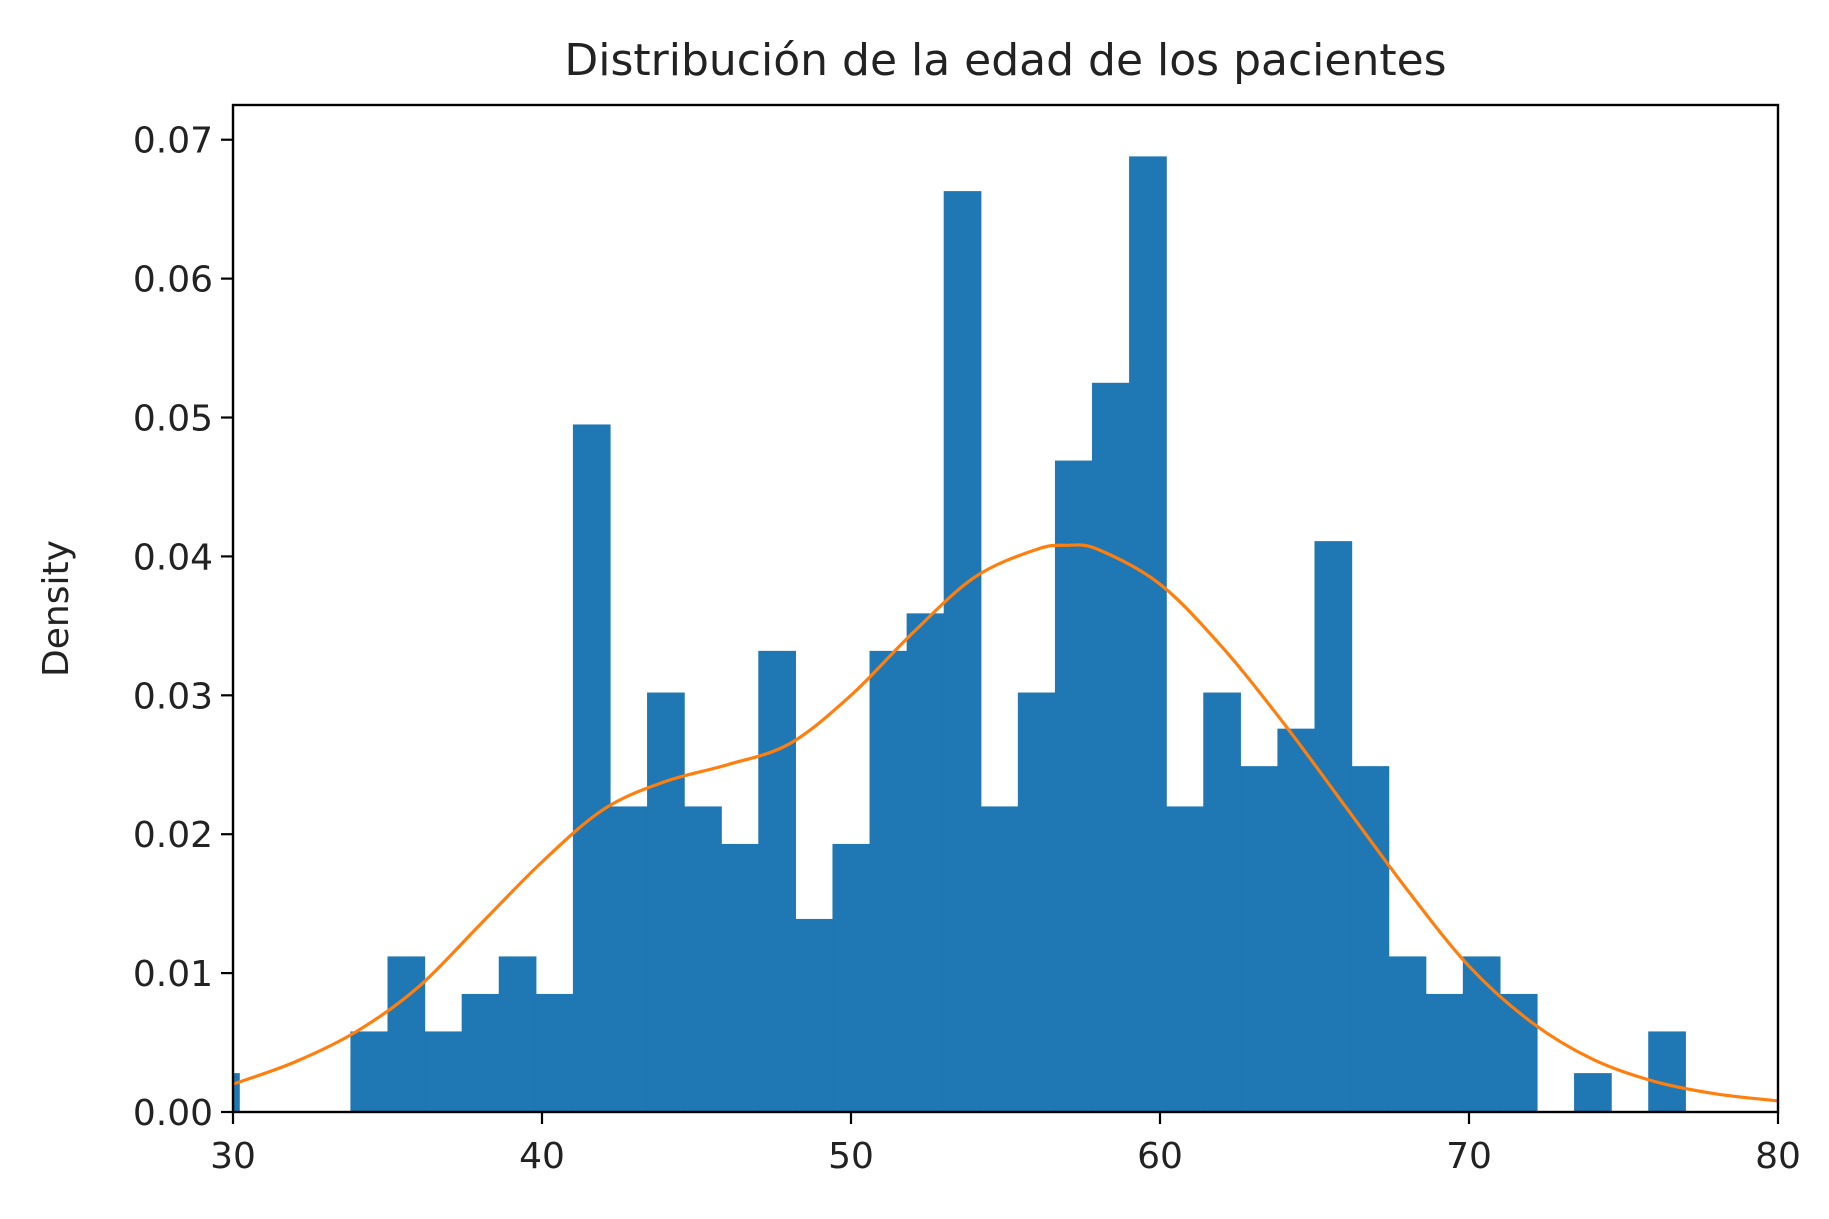  Describe the element at coordinates (1778, 1156) in the screenshot. I see `x-tick-label: 80` at that location.